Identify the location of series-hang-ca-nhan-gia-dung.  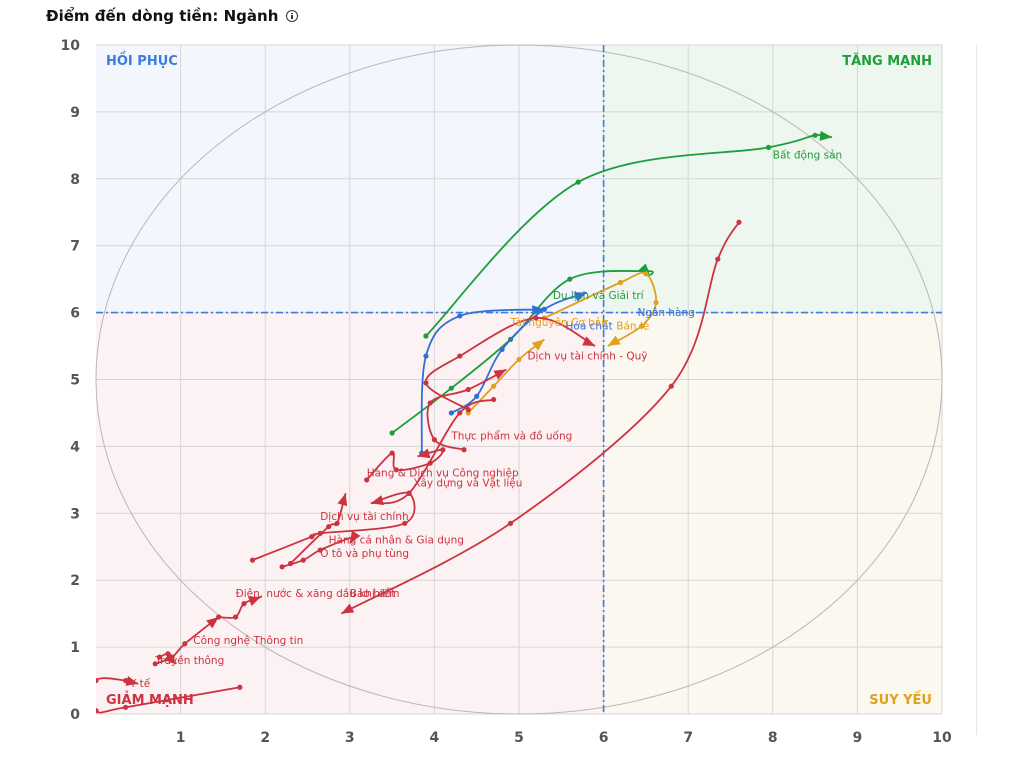
(332, 526).